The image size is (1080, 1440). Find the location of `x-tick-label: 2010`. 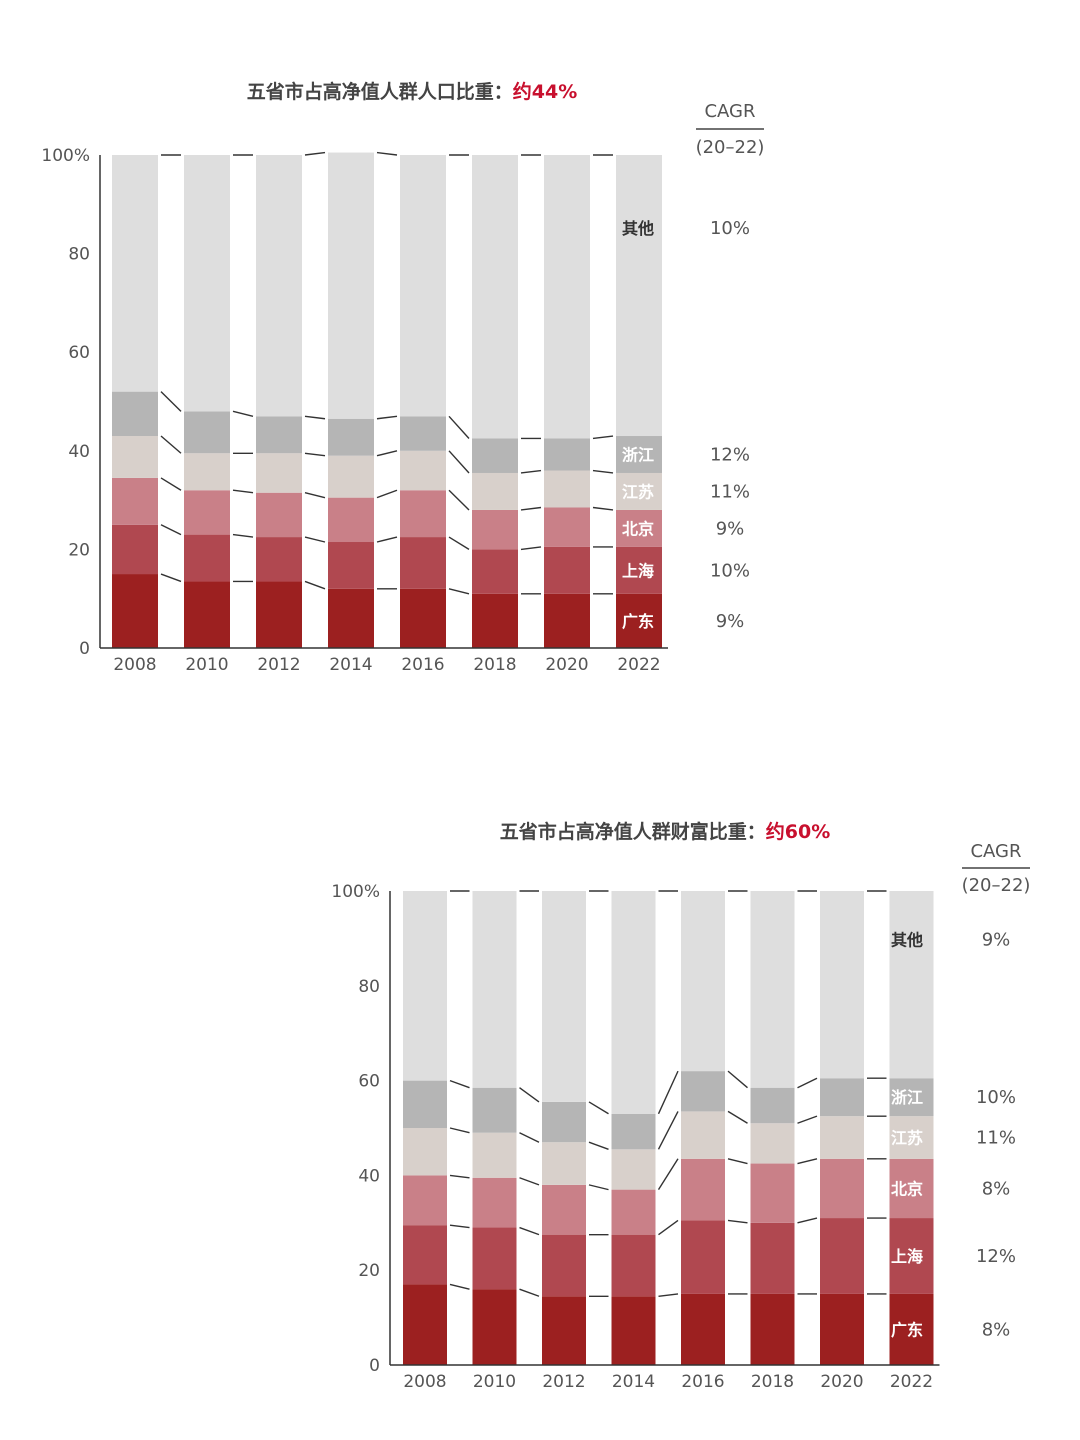

x-tick-label: 2010 is located at coordinates (494, 1382).